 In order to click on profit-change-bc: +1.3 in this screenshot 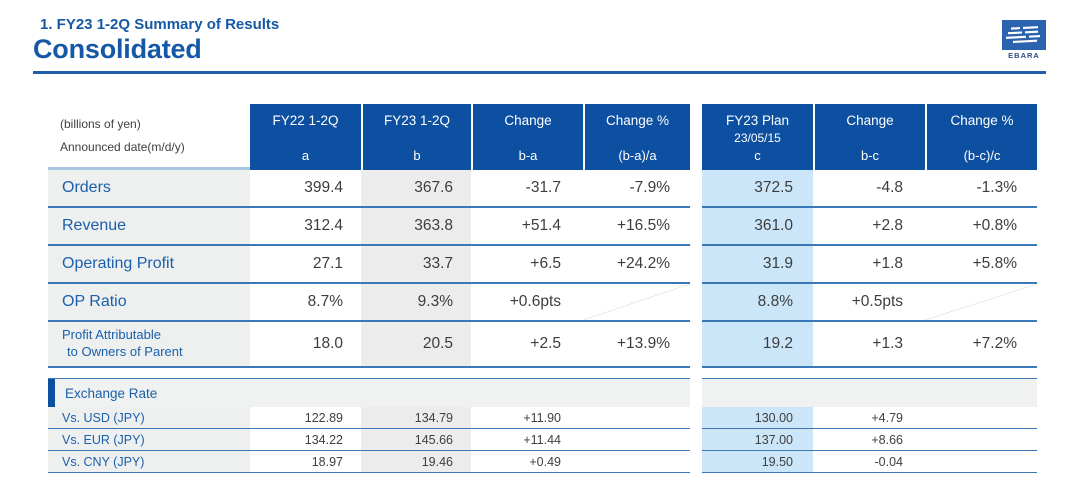, I will do `click(869, 345)`.